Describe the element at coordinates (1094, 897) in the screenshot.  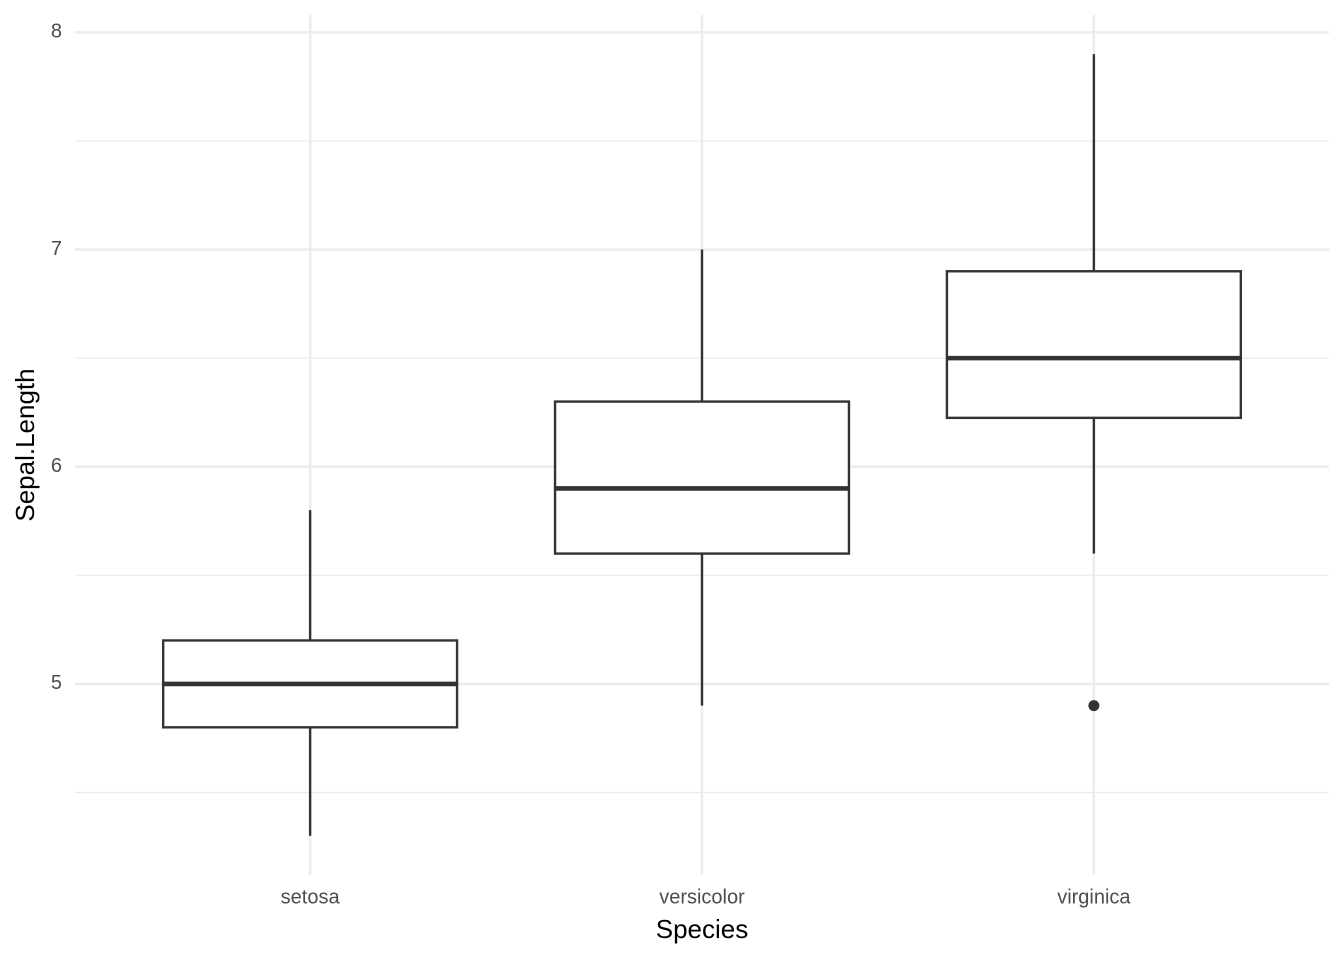
I see `x-tick-label: virginica` at that location.